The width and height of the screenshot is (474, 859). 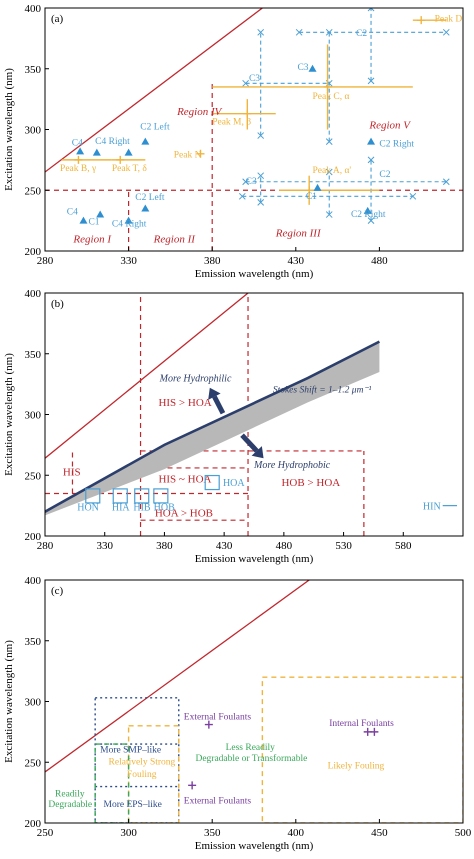 I want to click on x-tick-label: 250, so click(x=45, y=833).